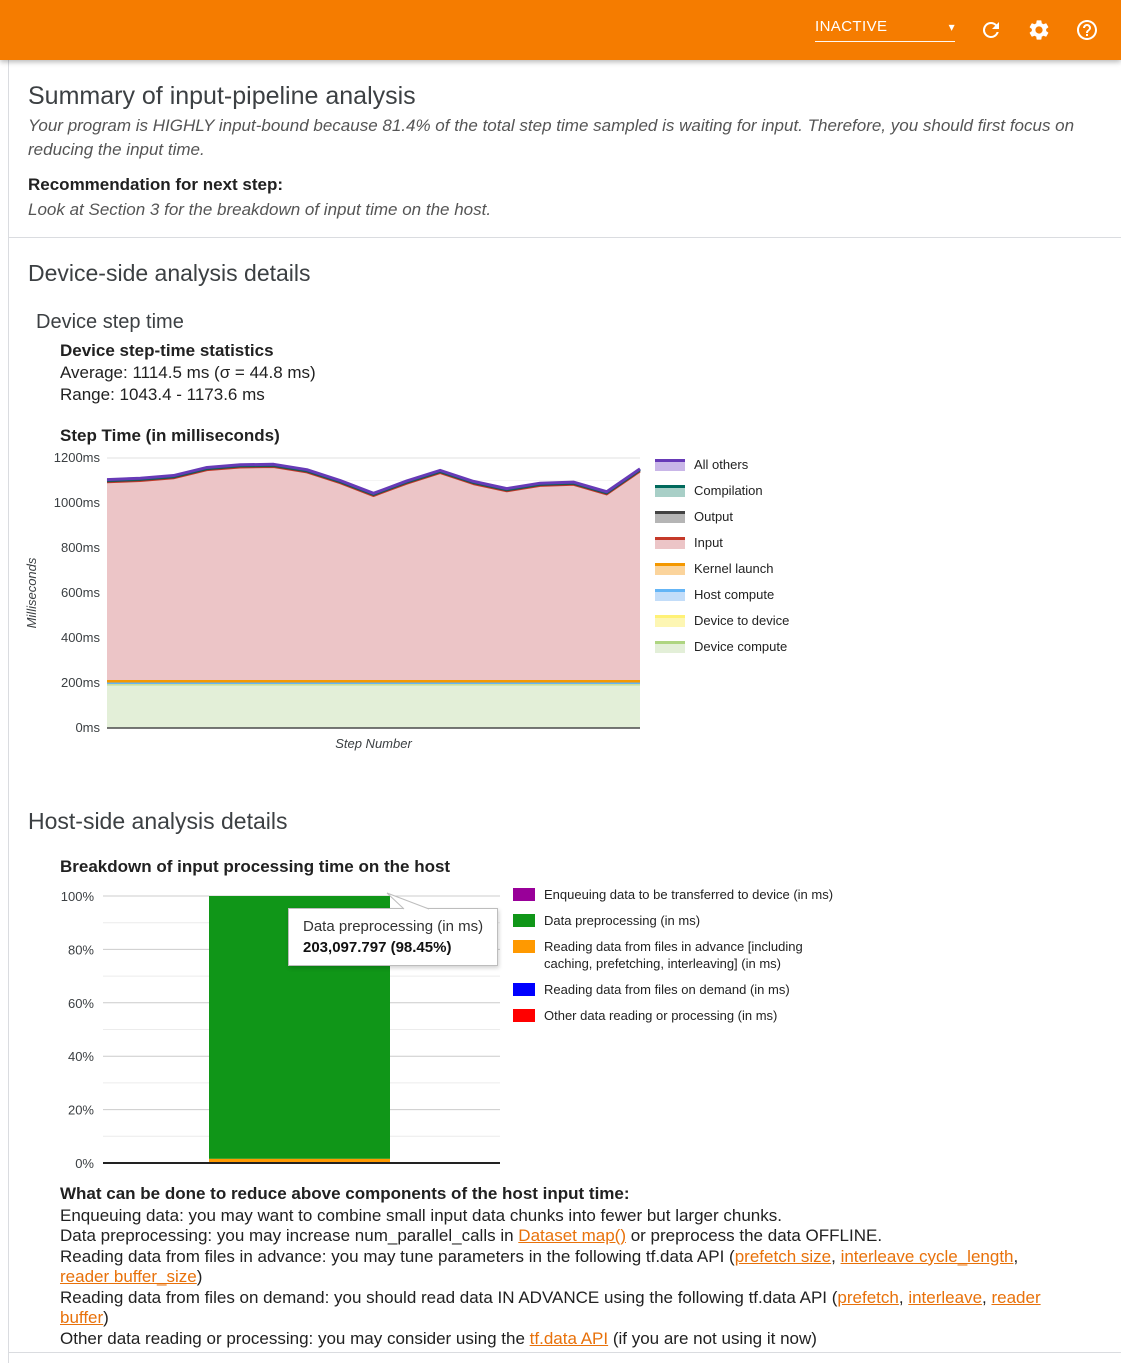 Image resolution: width=1121 pixels, height=1363 pixels. Describe the element at coordinates (722, 464) in the screenshot. I see `legend-item-all-others: All others` at that location.